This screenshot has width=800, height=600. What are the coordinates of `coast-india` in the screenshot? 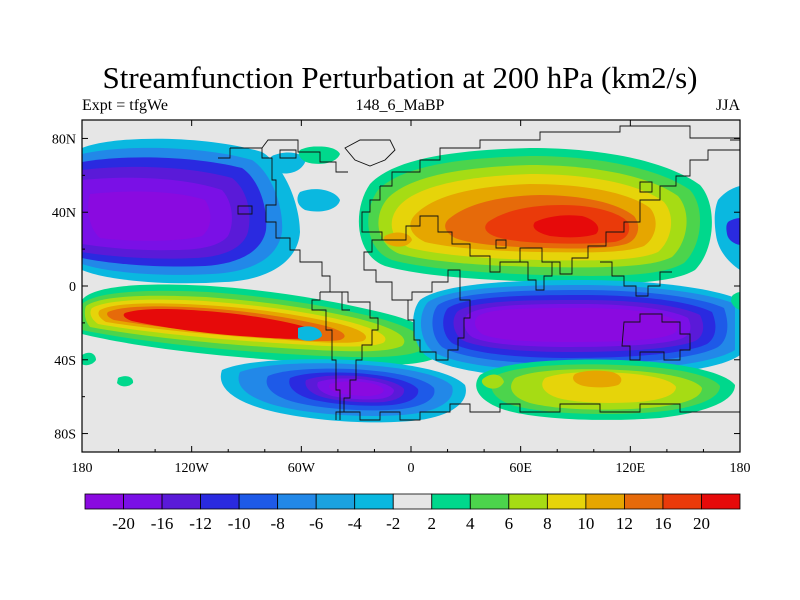 It's located at (536, 276).